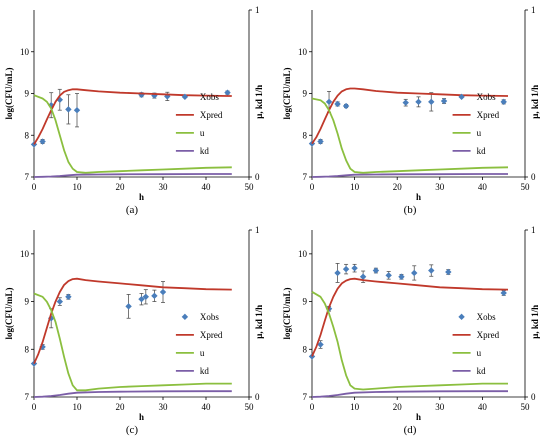 Image resolution: width=550 pixels, height=439 pixels. Describe the element at coordinates (132, 430) in the screenshot. I see `panel-label: (c)` at that location.